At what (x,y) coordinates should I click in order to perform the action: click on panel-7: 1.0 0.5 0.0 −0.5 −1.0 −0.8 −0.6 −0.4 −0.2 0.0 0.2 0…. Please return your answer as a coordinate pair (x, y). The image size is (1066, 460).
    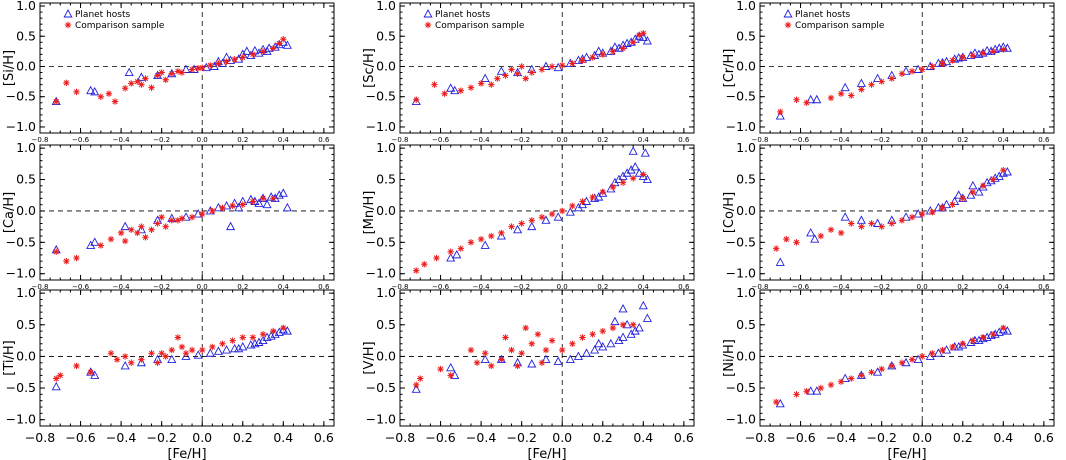
    Looking at the image, I should click on (168, 372).